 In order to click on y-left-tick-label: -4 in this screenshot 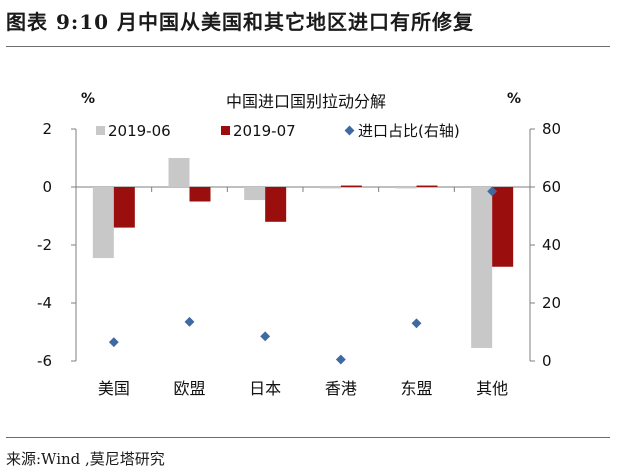, I will do `click(44, 303)`.